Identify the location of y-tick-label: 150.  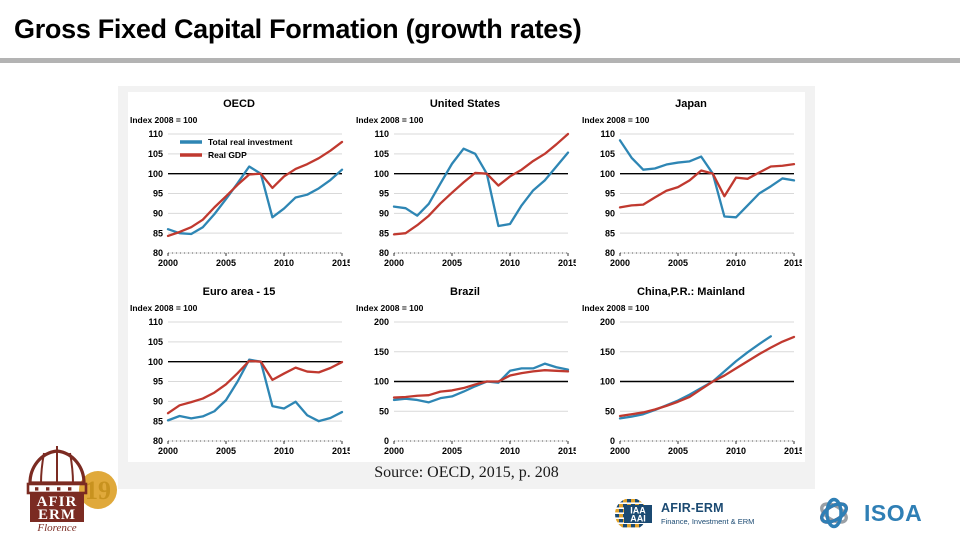
(381, 352).